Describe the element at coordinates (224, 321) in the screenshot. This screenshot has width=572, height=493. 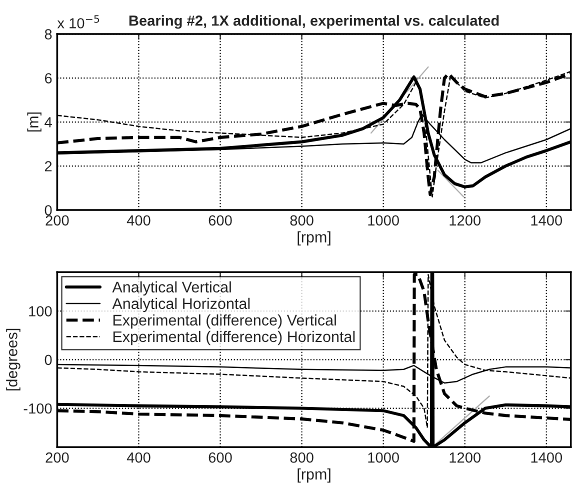
I see `legend-label: Experimental (difference) Vertical` at that location.